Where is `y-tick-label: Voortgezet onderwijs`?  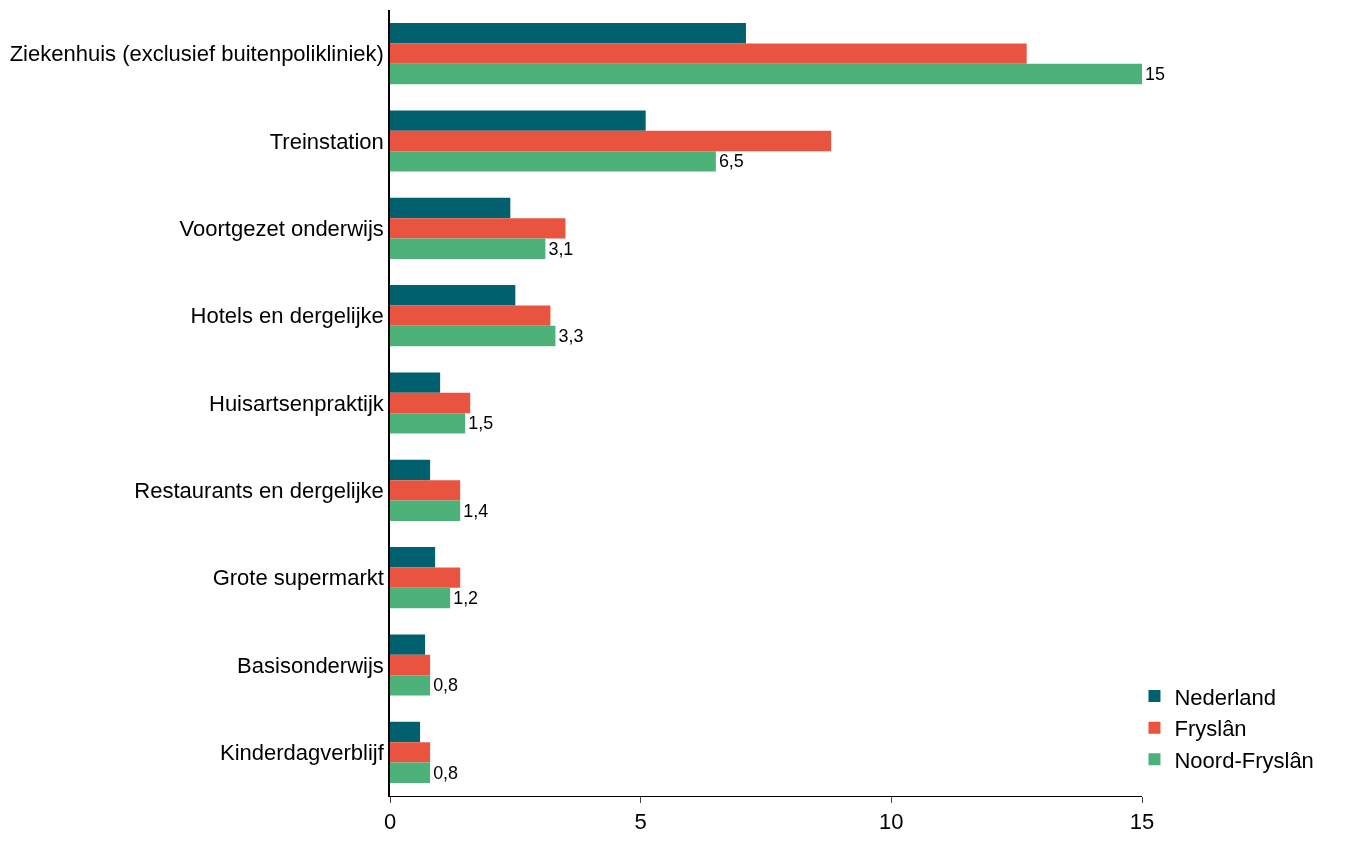
y-tick-label: Voortgezet onderwijs is located at coordinates (281, 229).